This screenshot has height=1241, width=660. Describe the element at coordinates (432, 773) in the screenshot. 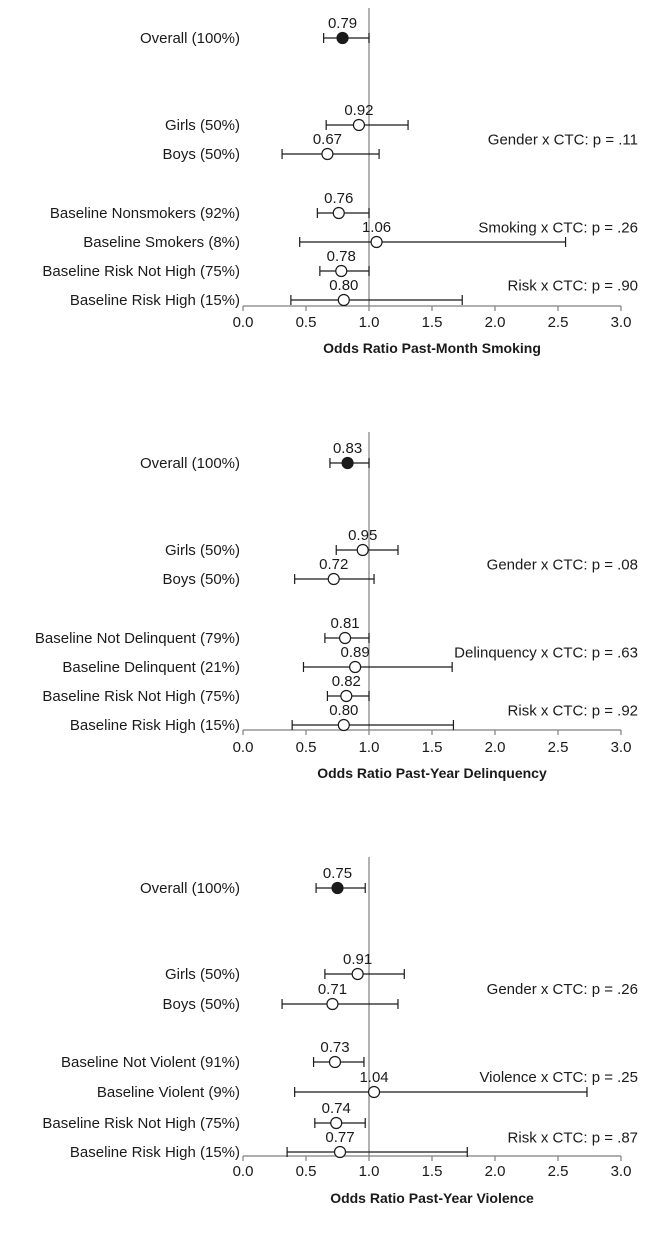

I see `x-axis-title: Odds Ratio Past-Year Delinquency` at that location.